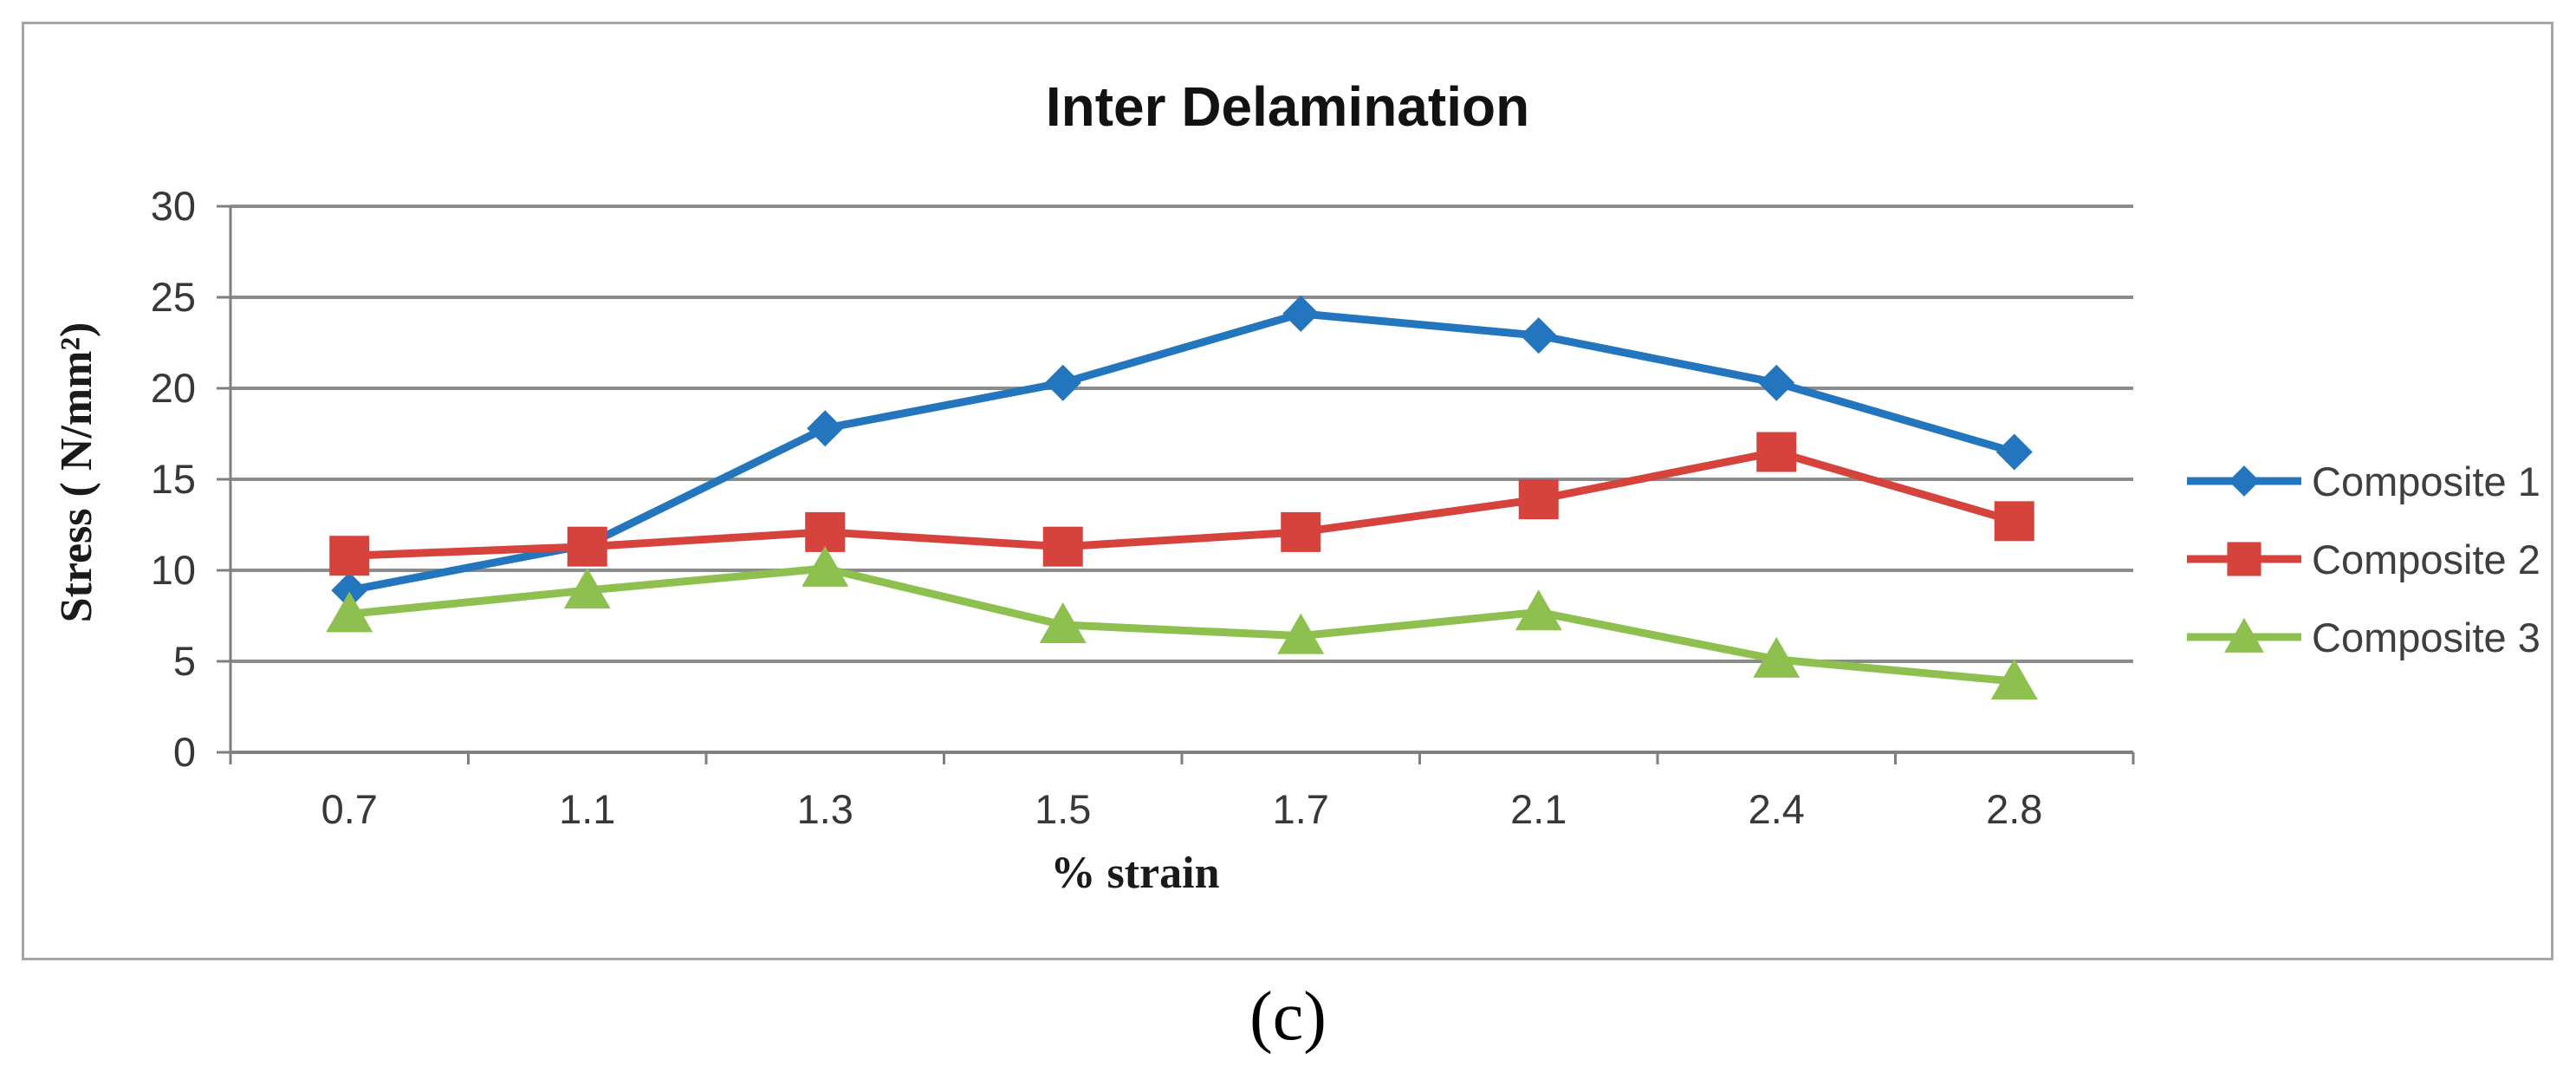 The height and width of the screenshot is (1073, 2576). I want to click on chart-title: Inter Delamination, so click(1288, 106).